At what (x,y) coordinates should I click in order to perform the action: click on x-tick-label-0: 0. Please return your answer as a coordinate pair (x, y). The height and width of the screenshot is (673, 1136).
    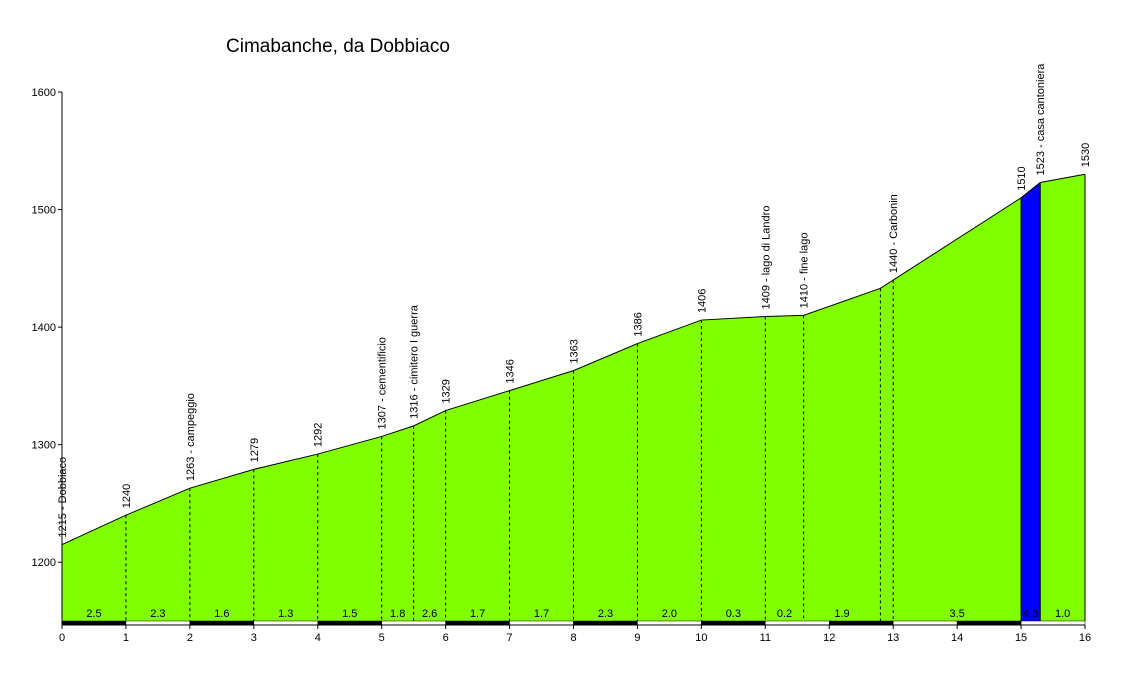
    Looking at the image, I should click on (62, 638).